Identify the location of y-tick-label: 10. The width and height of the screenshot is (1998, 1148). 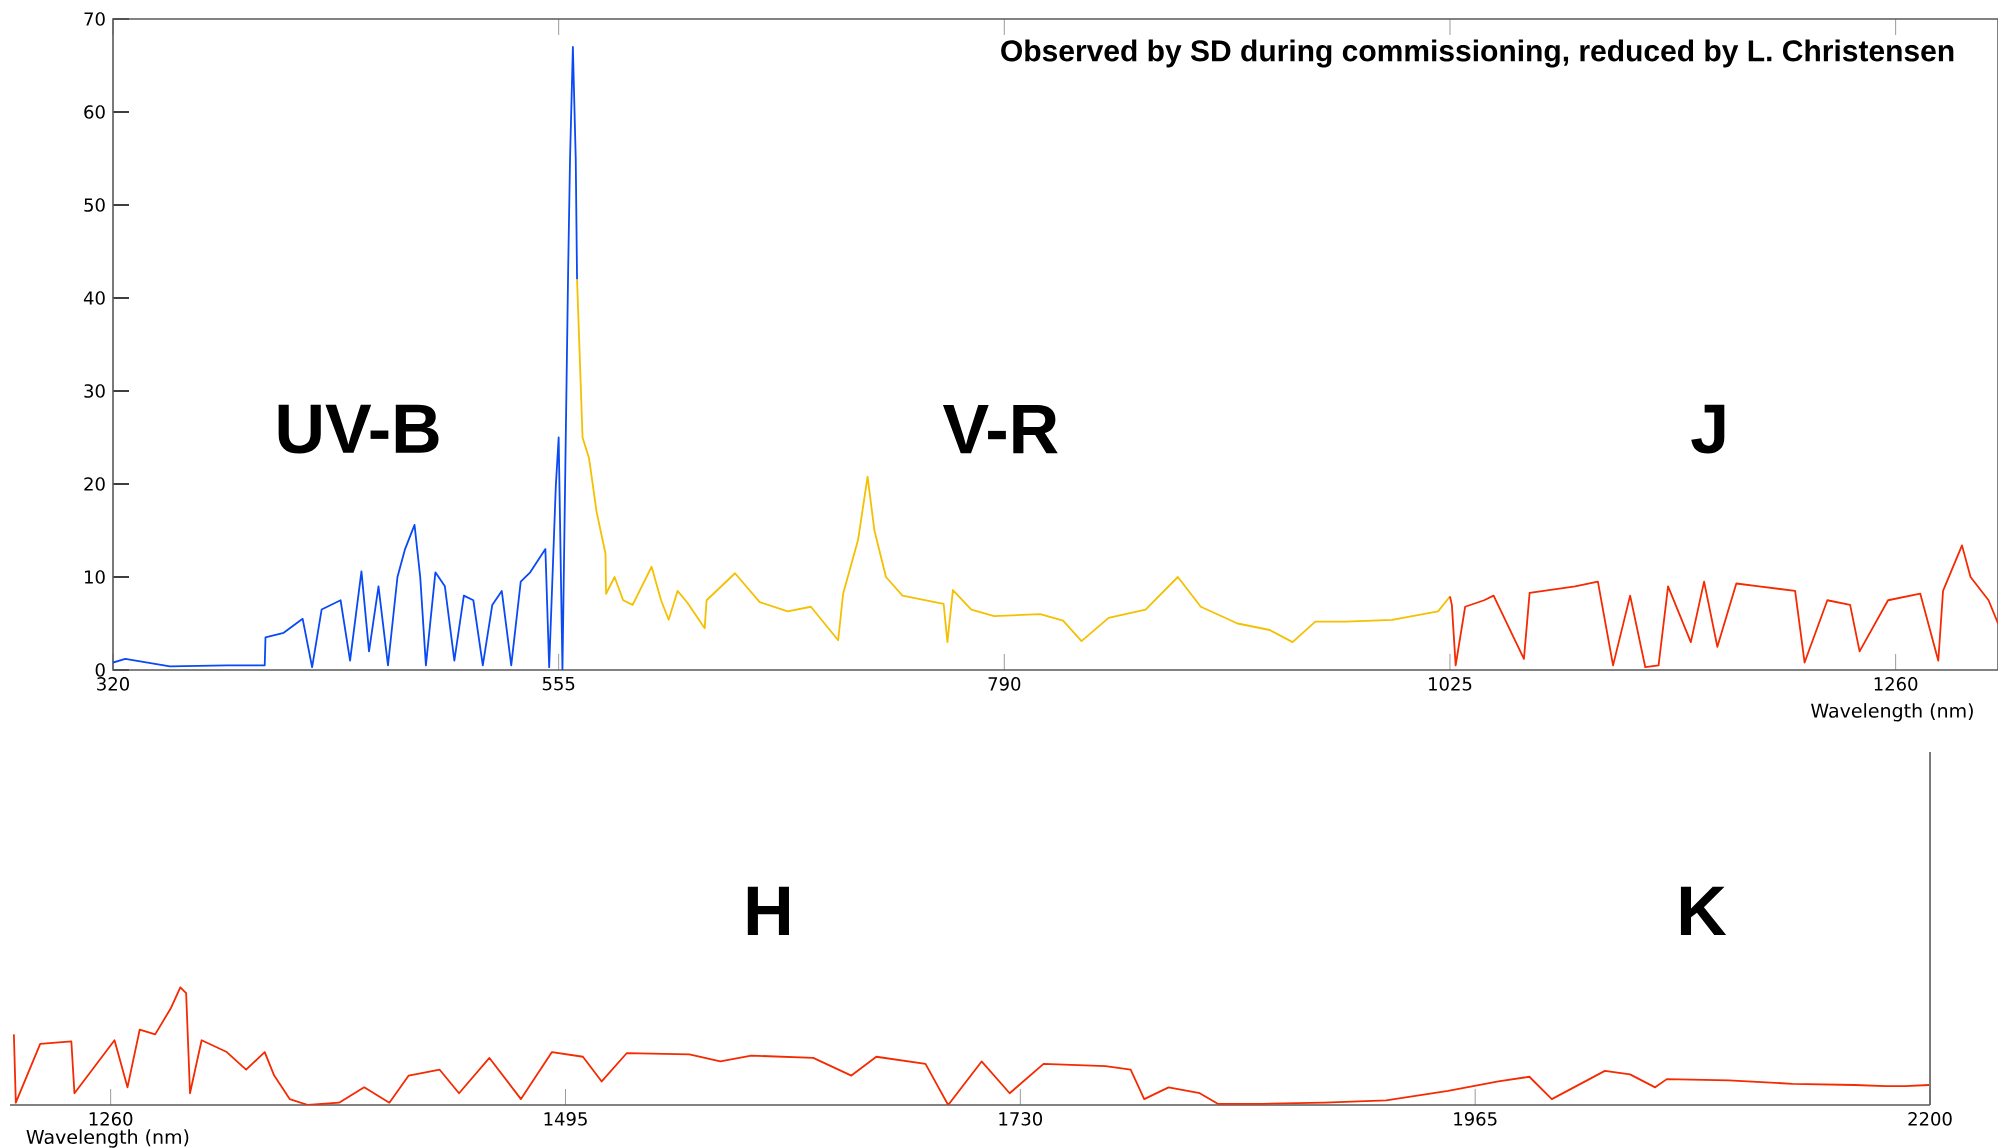
(95, 577).